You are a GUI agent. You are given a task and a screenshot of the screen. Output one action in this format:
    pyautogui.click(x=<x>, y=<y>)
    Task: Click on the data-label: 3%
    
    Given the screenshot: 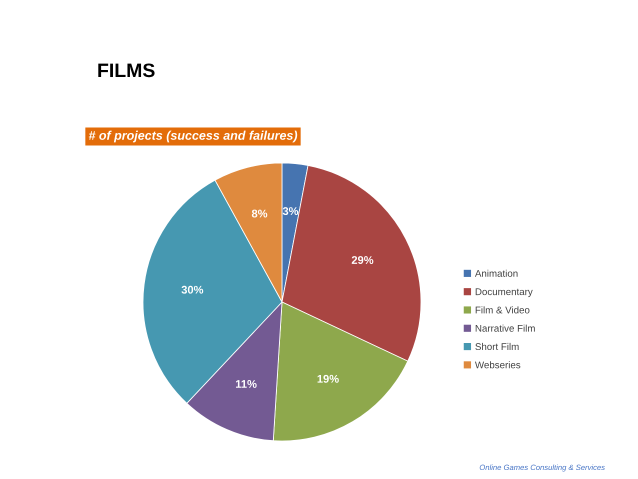 What is the action you would take?
    pyautogui.click(x=290, y=211)
    